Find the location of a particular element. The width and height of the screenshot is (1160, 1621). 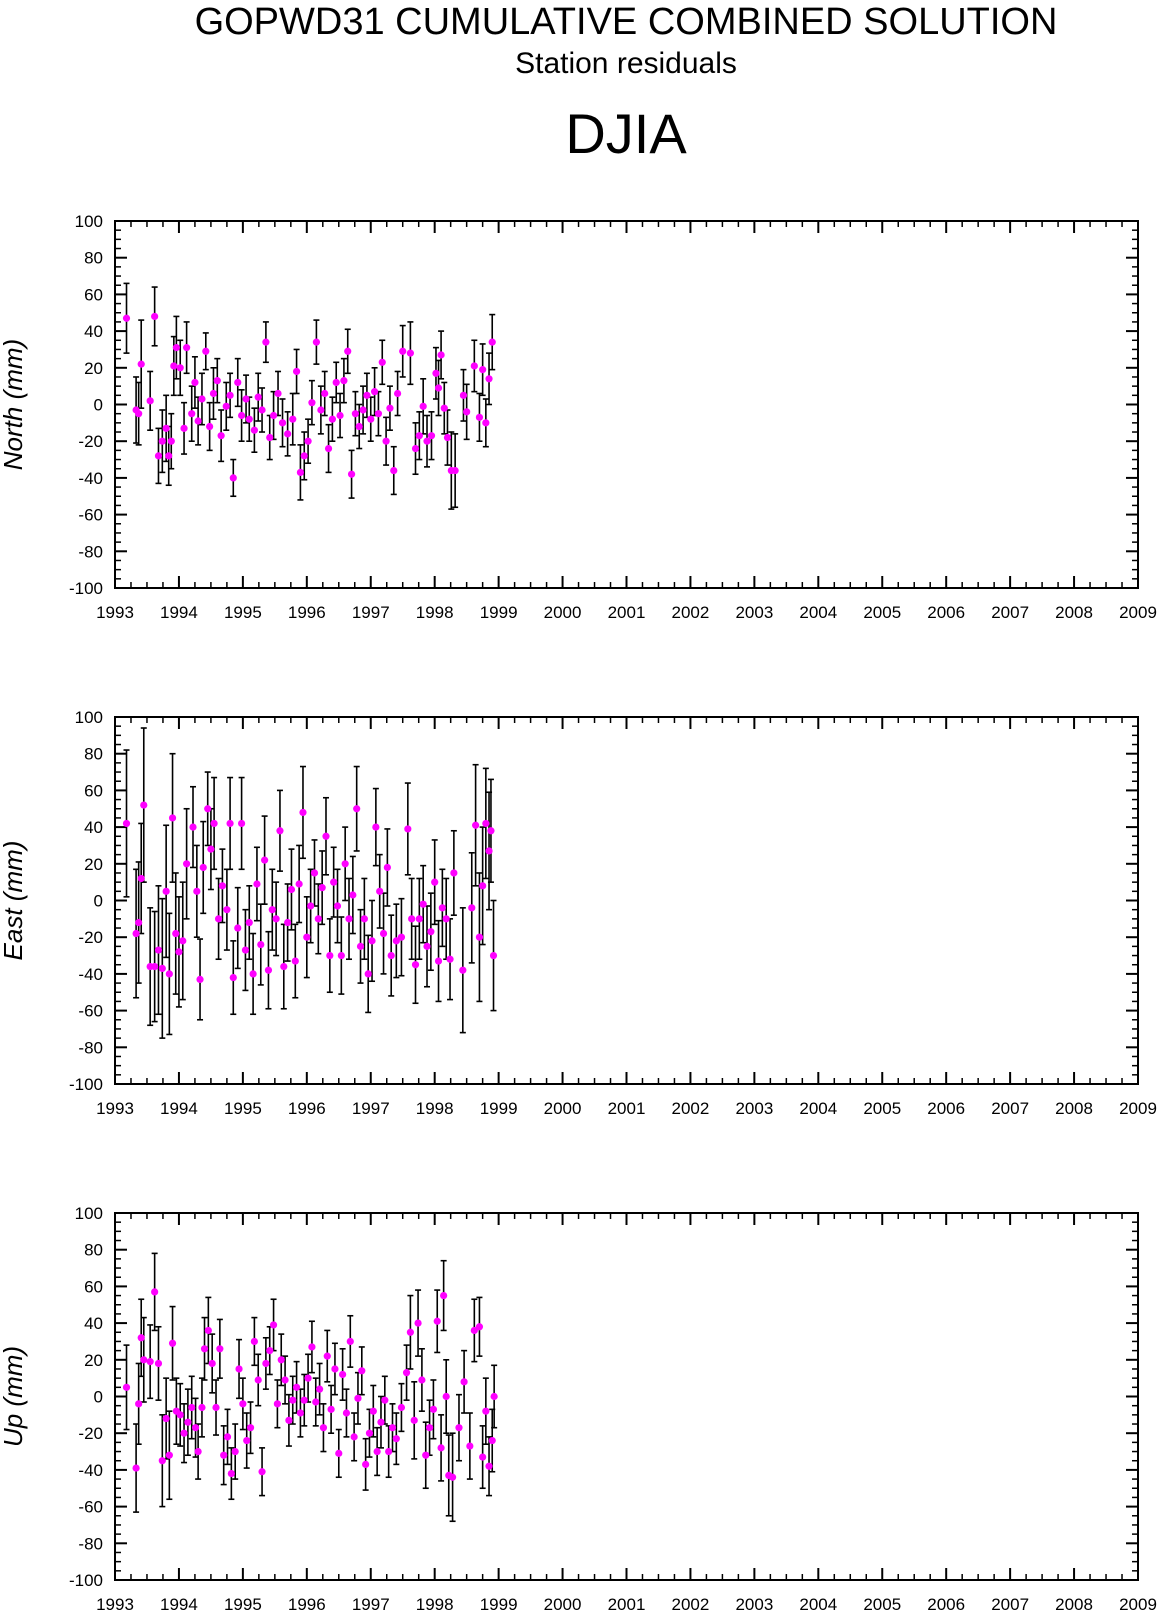

x-tick-label: 2008 is located at coordinates (1074, 1108).